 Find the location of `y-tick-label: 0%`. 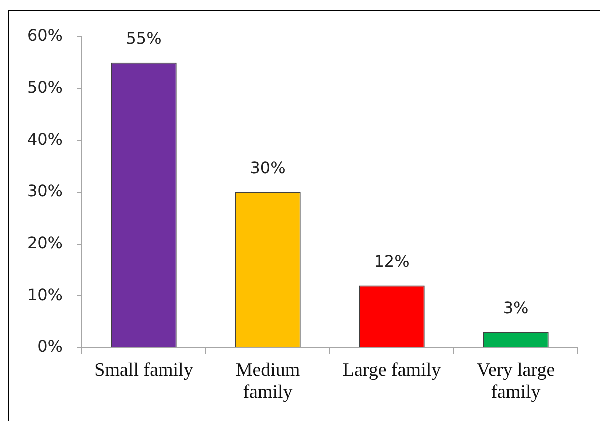

y-tick-label: 0% is located at coordinates (50, 346).